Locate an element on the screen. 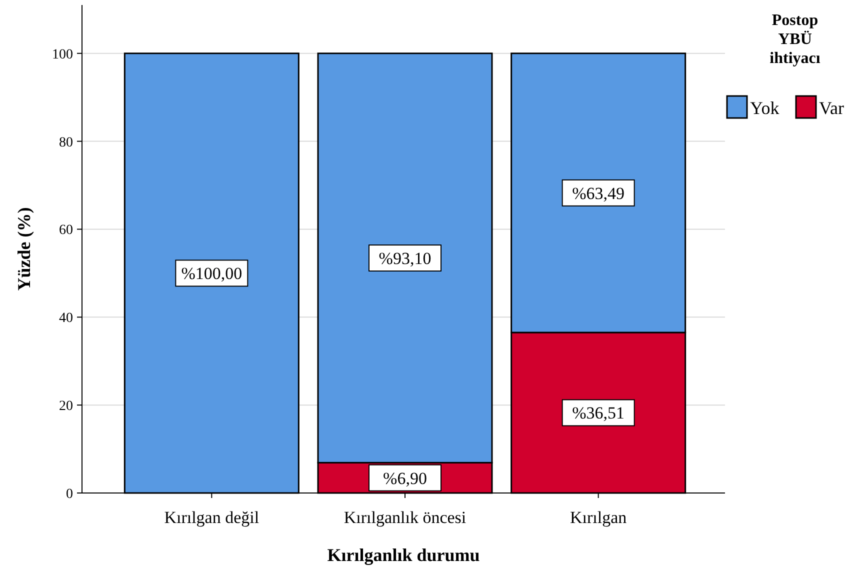  y-axis-title: Yüzde (%) is located at coordinates (24, 249).